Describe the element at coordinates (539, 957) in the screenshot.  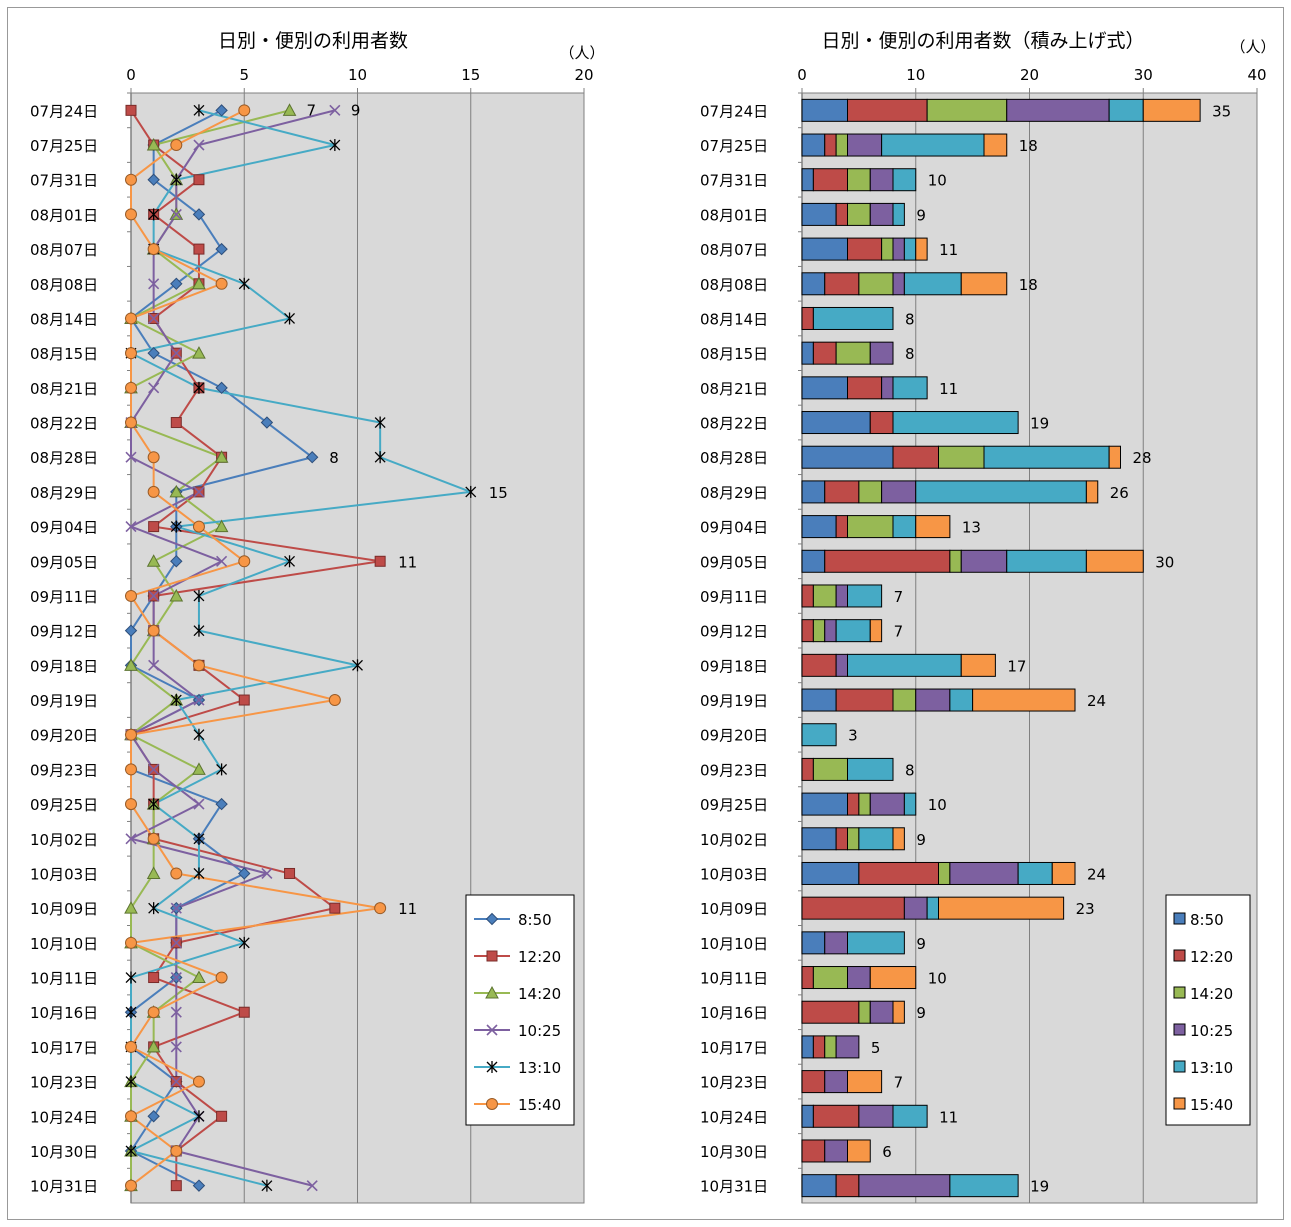
I see `legend-label: 12:20` at that location.